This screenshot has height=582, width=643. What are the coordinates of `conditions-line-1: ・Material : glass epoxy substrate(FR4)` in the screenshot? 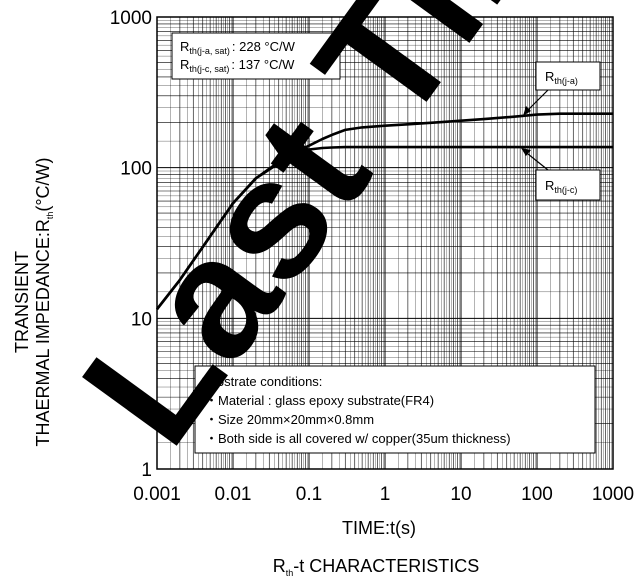 It's located at (319, 400).